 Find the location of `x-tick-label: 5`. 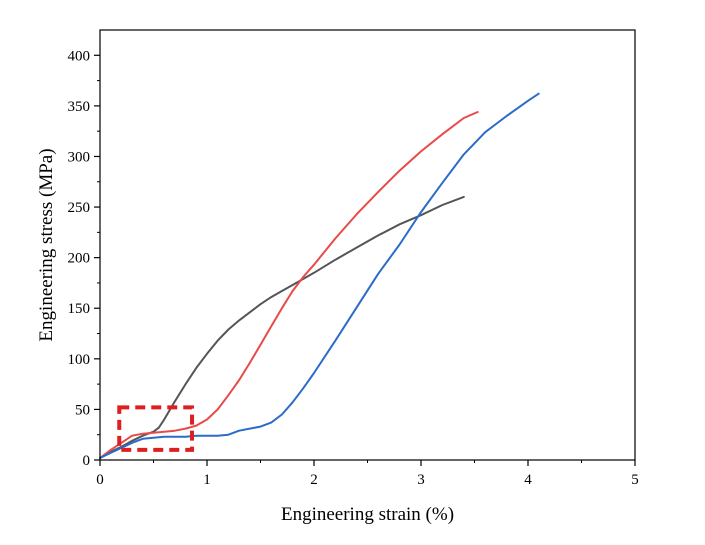

x-tick-label: 5 is located at coordinates (635, 480).